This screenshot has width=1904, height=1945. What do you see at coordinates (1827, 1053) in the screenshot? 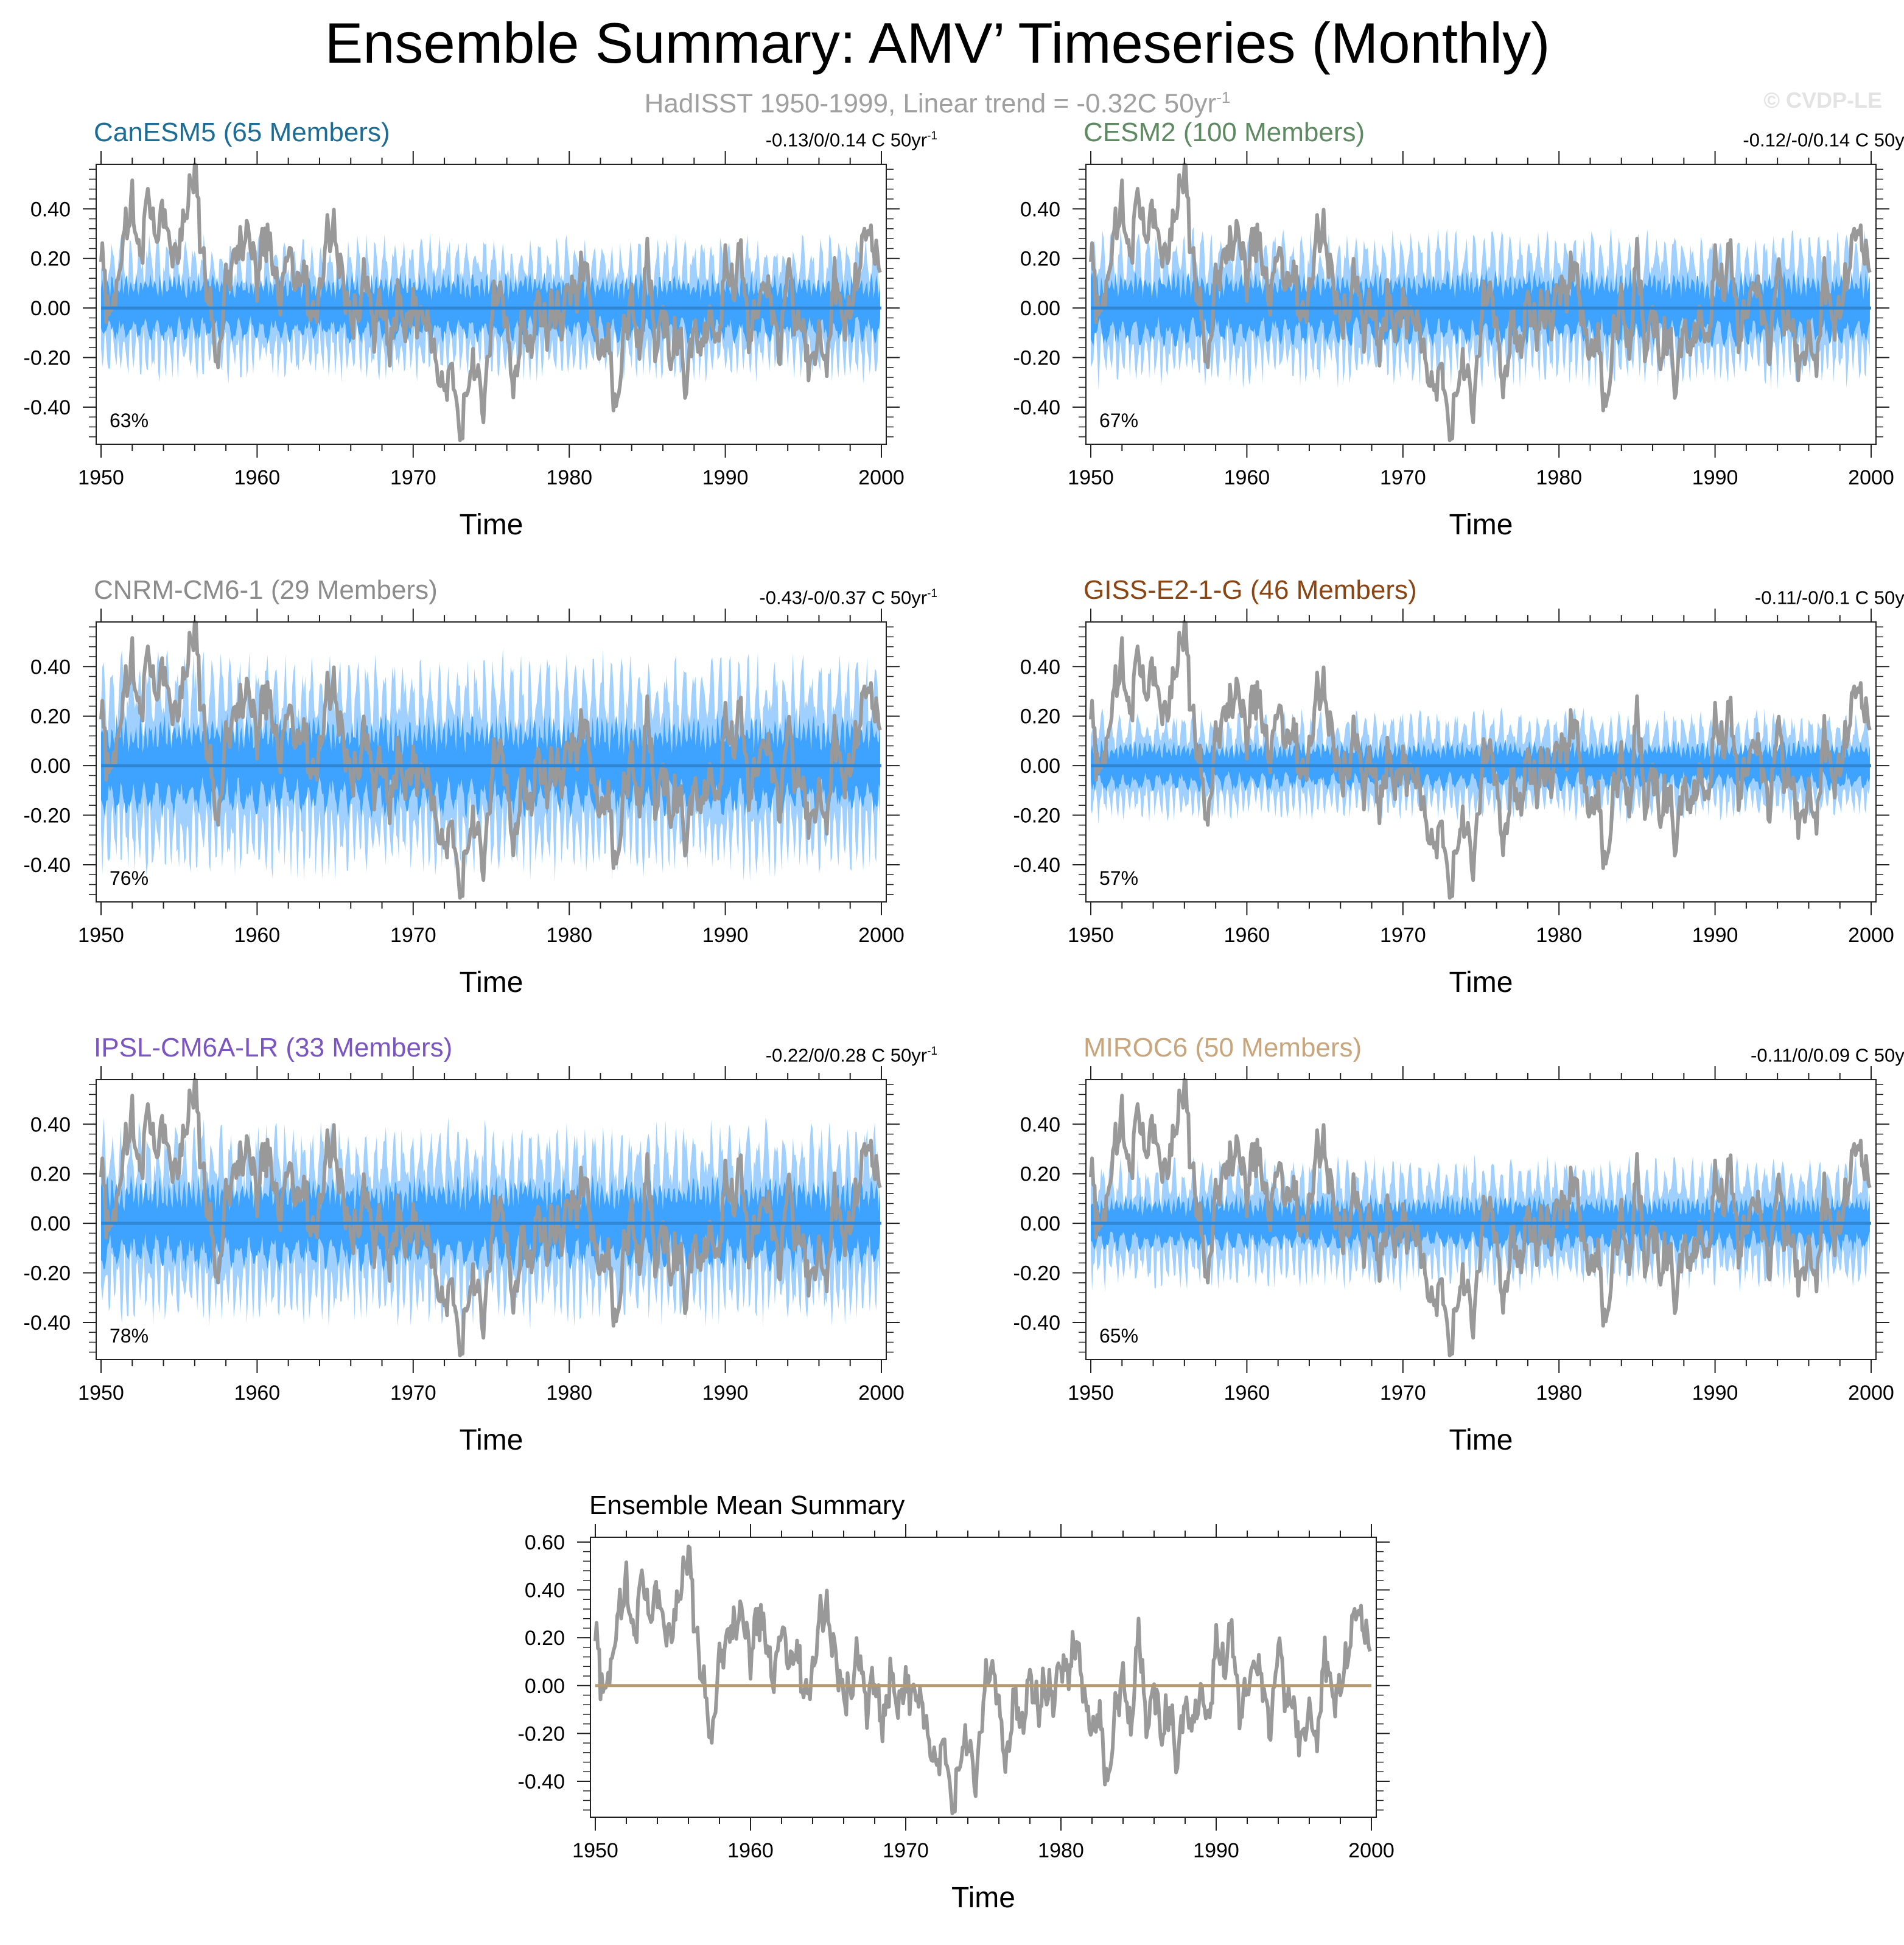
I see `panel-trend: -0.11/0/0.09 C 50yr-1` at bounding box center [1827, 1053].